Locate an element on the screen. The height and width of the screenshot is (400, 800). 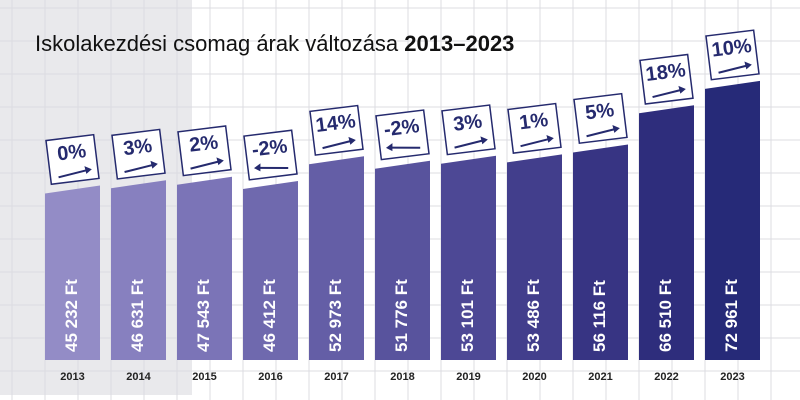
x-tick-label: 2015 is located at coordinates (204, 377).